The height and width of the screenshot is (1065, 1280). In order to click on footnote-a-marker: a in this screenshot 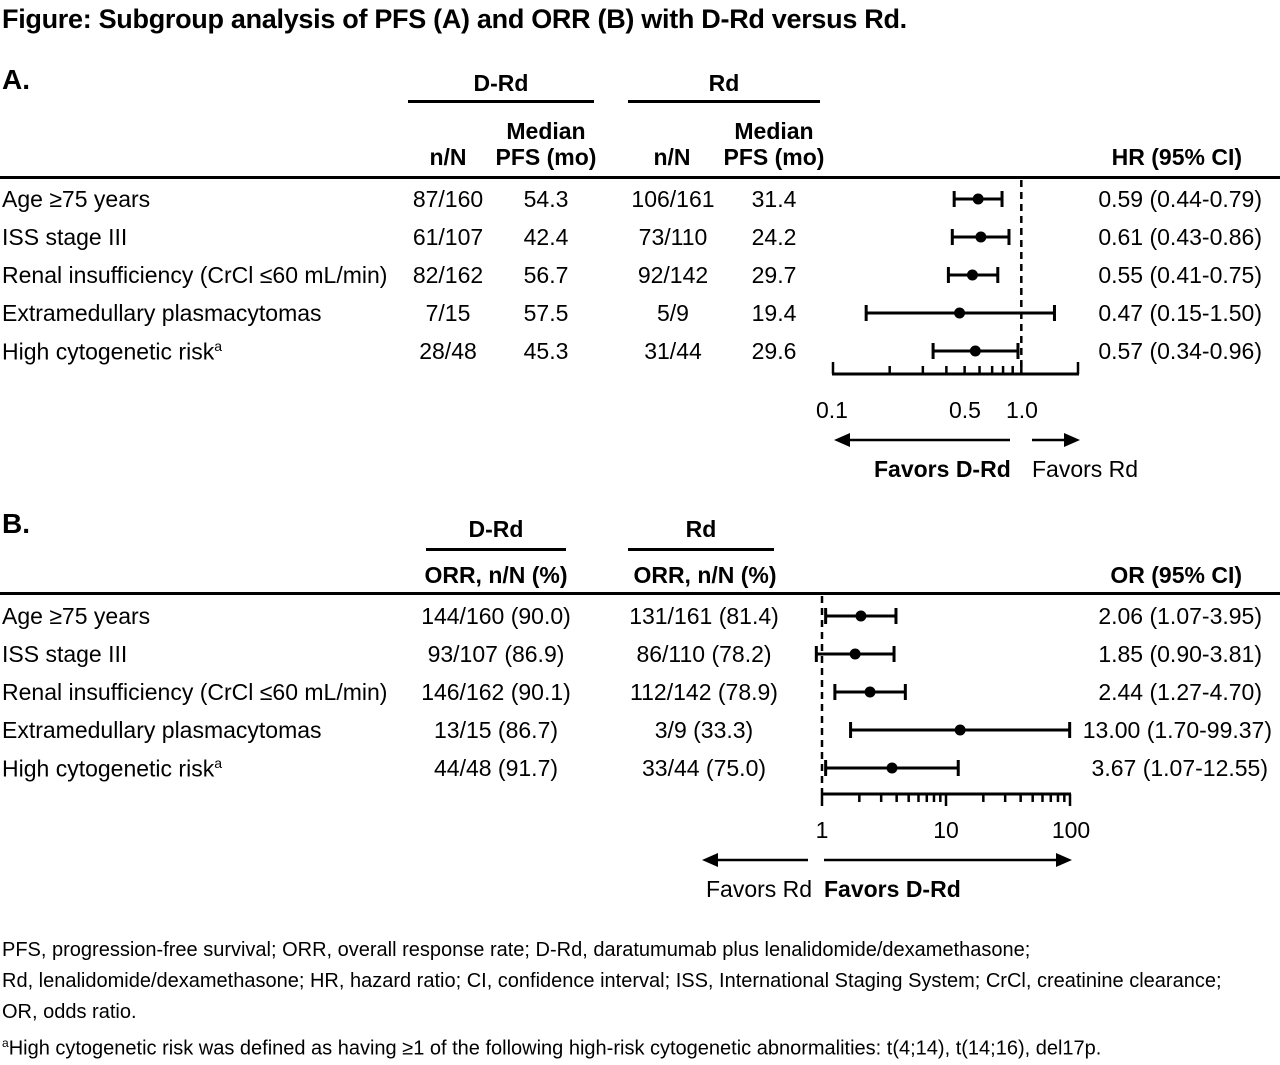, I will do `click(5, 1043)`.